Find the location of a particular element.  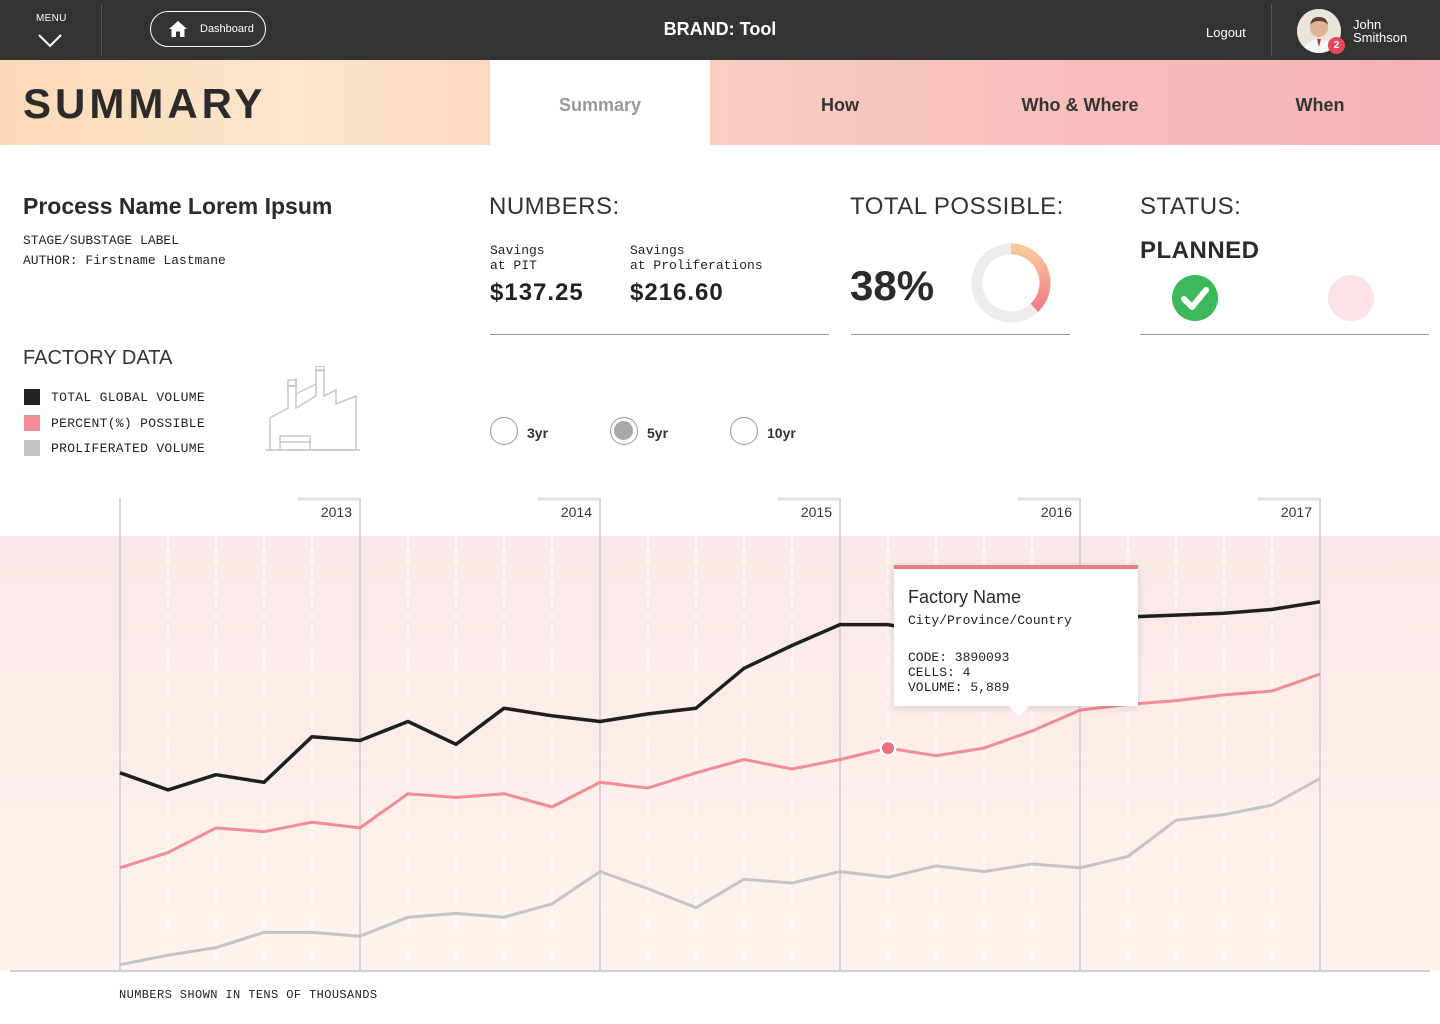

menu-label: MENU is located at coordinates (51, 18).